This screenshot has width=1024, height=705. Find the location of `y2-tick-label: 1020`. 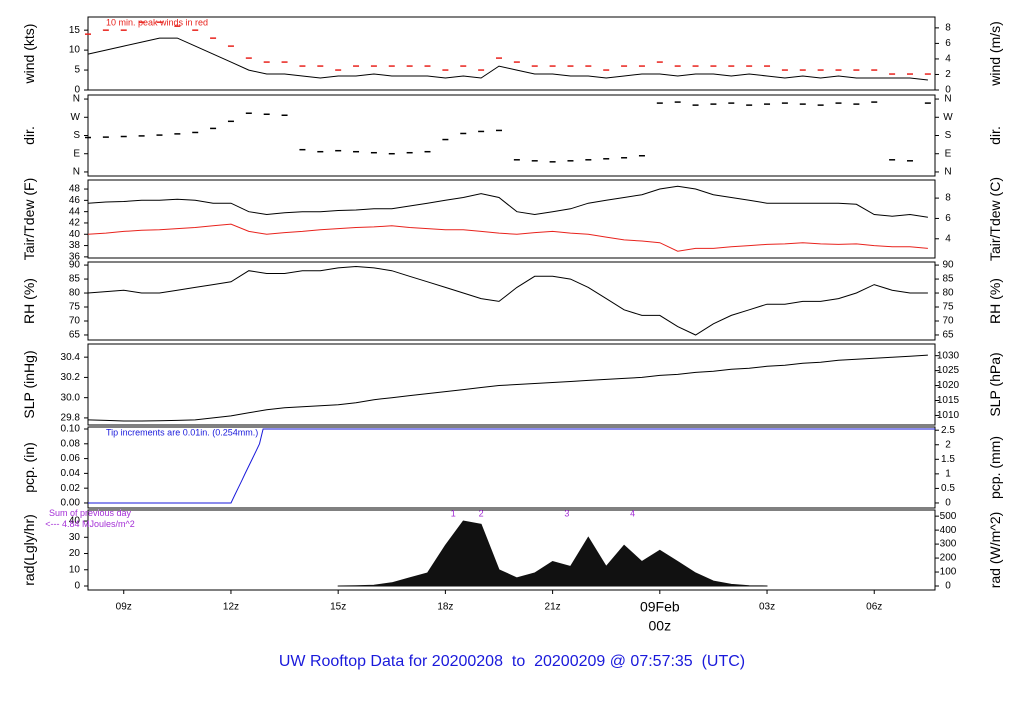

y2-tick-label: 1020 is located at coordinates (948, 385).